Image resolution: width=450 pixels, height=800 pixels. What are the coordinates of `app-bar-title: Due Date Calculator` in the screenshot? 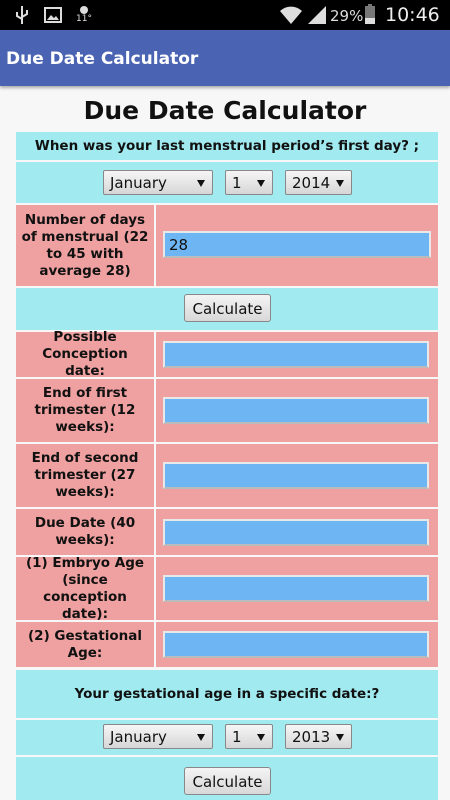 It's located at (225, 58).